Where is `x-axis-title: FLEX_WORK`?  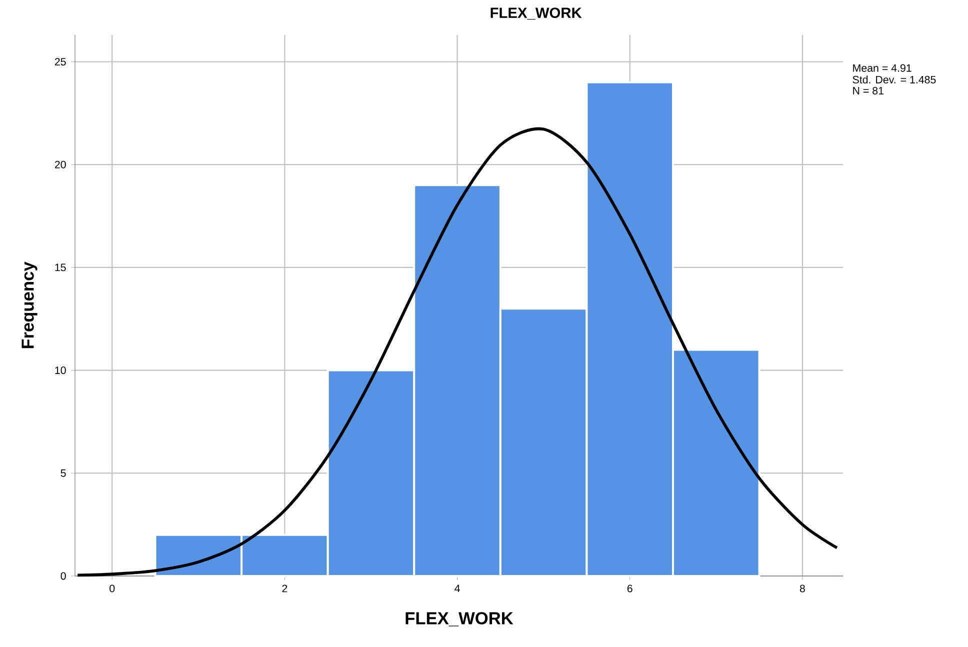
x-axis-title: FLEX_WORK is located at coordinates (460, 619).